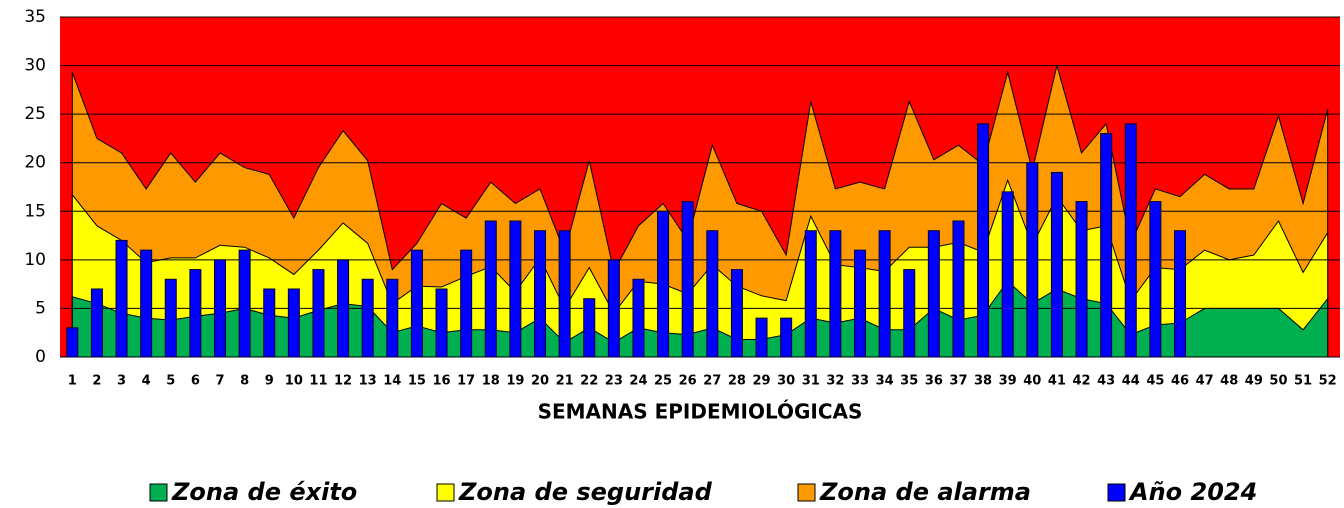  What do you see at coordinates (737, 381) in the screenshot?
I see `x-tick-label: 28` at bounding box center [737, 381].